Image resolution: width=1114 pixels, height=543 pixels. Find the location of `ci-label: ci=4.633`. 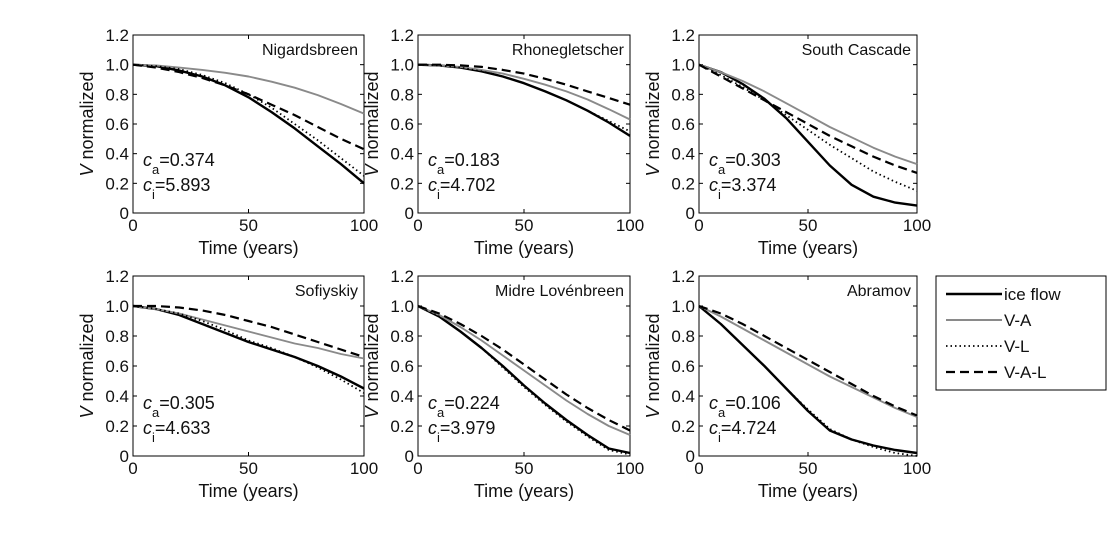

ci-label: ci=4.633 is located at coordinates (176, 431).